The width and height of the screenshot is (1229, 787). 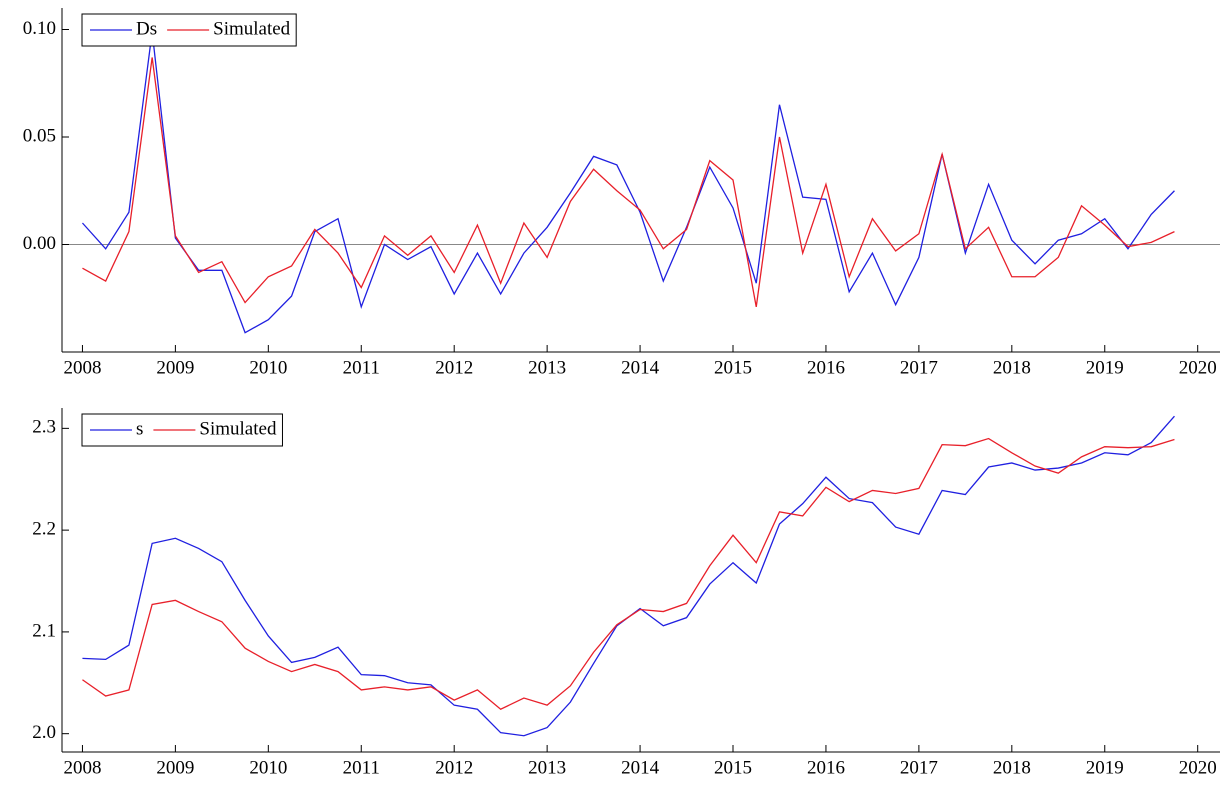 What do you see at coordinates (44, 630) in the screenshot?
I see `y-tick-label: 2.1` at bounding box center [44, 630].